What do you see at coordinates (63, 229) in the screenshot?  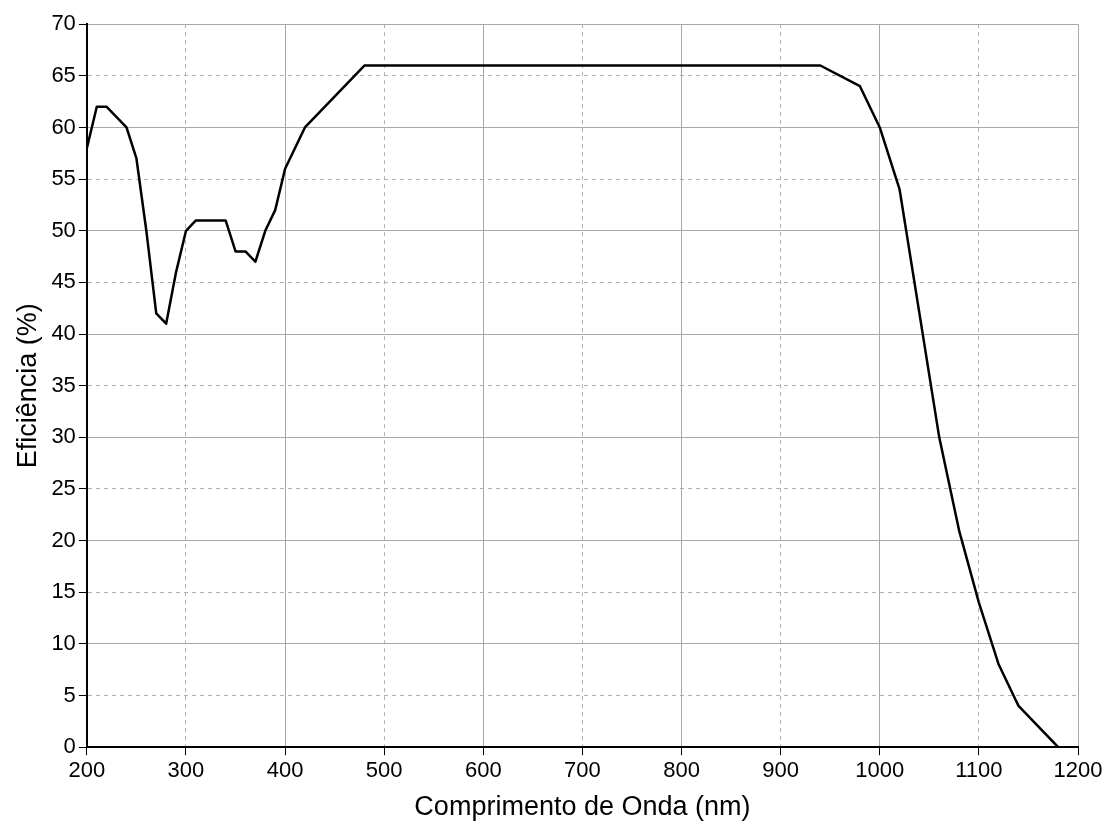 I see `y-tick-label: 50` at bounding box center [63, 229].